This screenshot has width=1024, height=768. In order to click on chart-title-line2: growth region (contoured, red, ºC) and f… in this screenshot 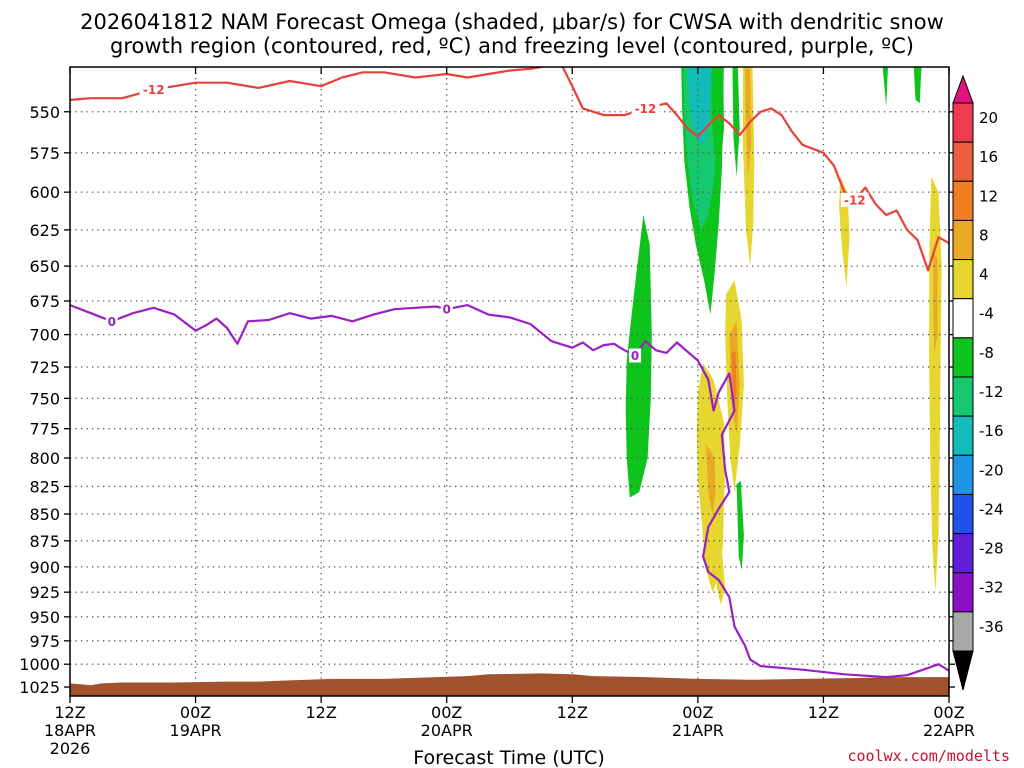, I will do `click(512, 46)`.